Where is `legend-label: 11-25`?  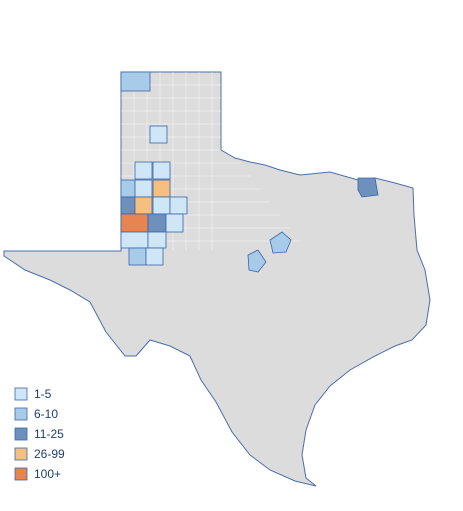
legend-label: 11-25 is located at coordinates (49, 434).